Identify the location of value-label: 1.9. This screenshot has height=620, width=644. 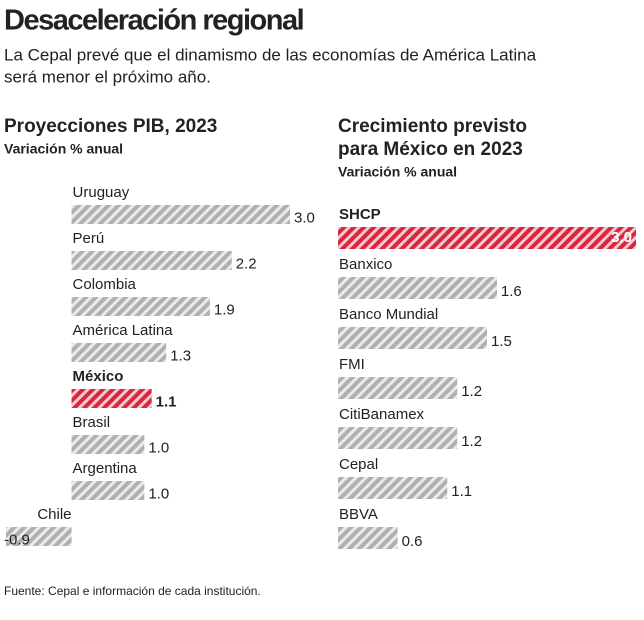
(224, 309).